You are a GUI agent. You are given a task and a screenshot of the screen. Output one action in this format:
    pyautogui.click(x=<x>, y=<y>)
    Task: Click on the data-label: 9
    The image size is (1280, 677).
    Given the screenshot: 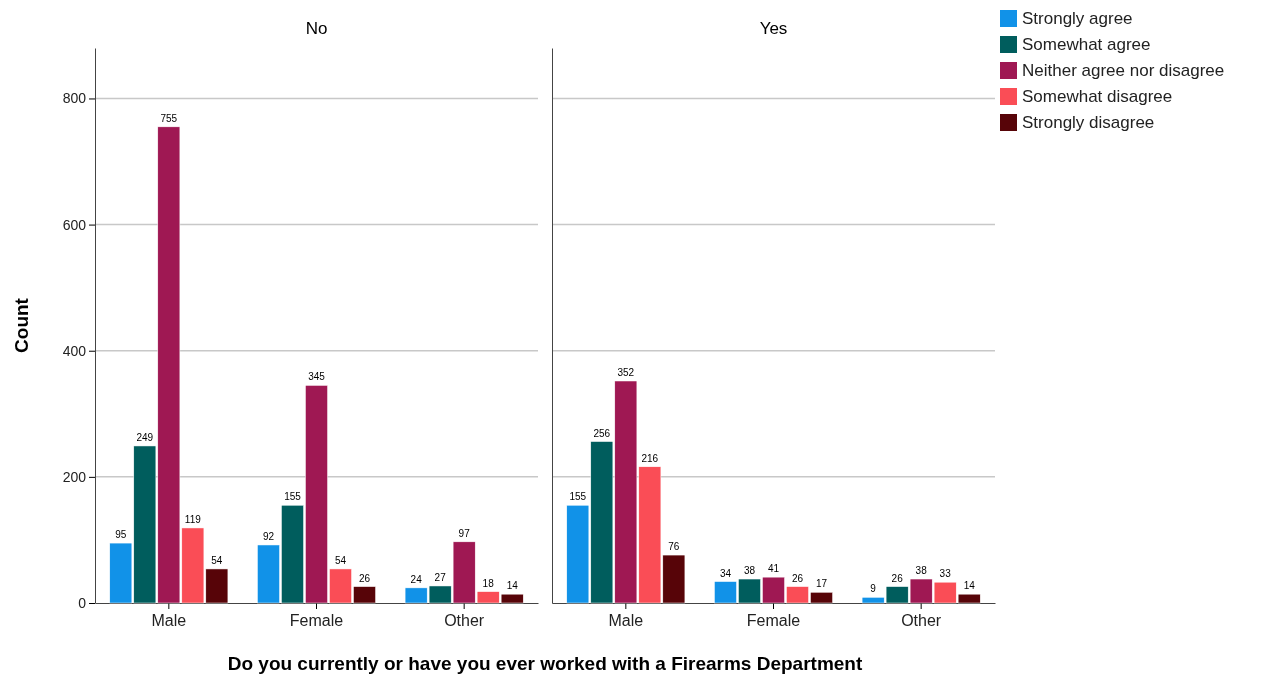 What is the action you would take?
    pyautogui.click(x=873, y=589)
    